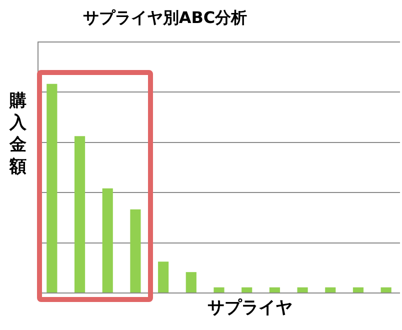 The width and height of the screenshot is (402, 330). Describe the element at coordinates (18, 134) in the screenshot. I see `y-axis-title: 購入金額` at that location.